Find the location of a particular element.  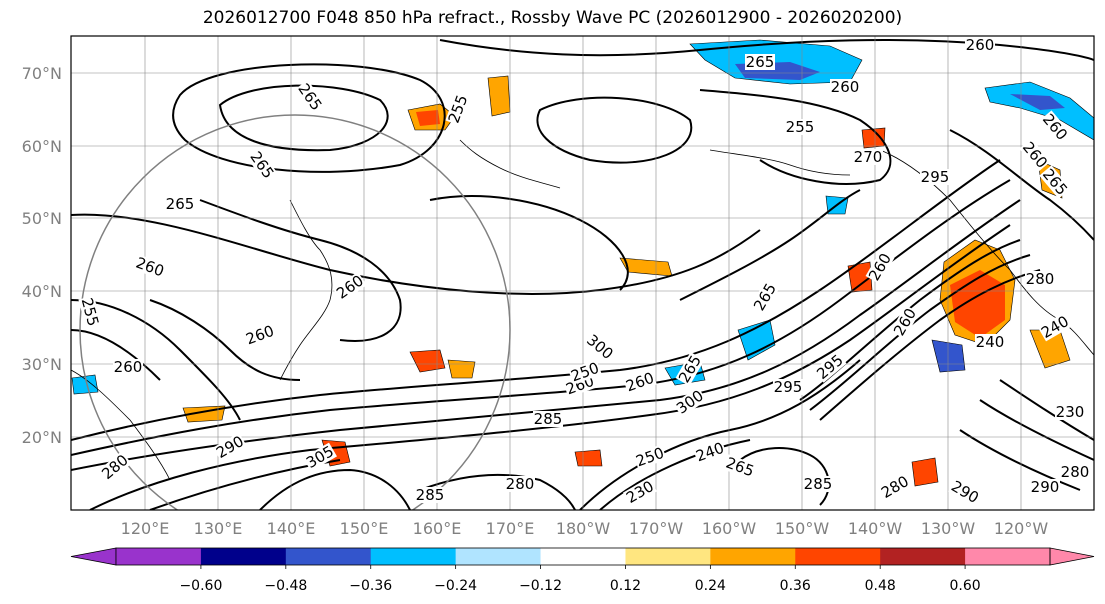

colorbar-tick-label: −0.48 is located at coordinates (285, 586).